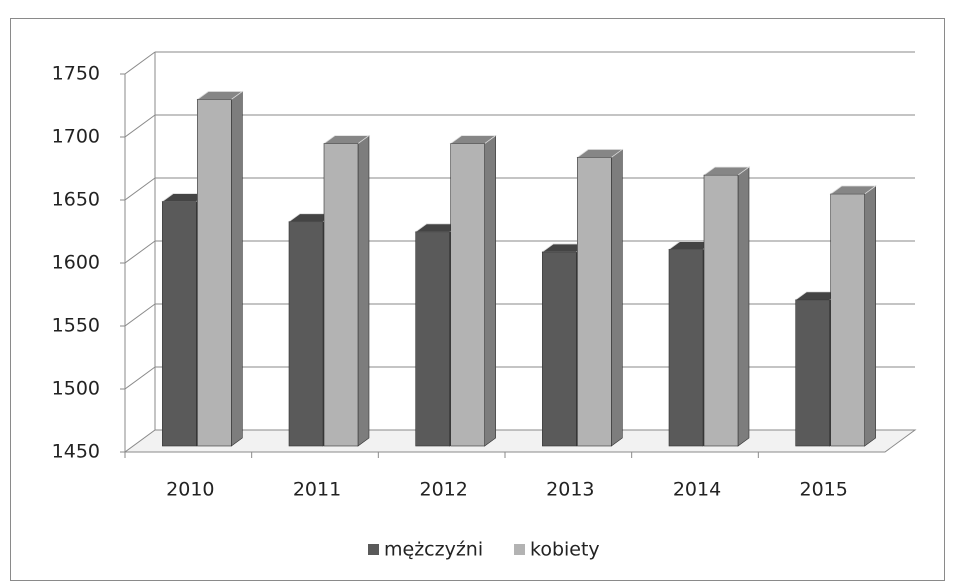 This screenshot has height=588, width=955. Describe the element at coordinates (76, 137) in the screenshot. I see `y-tick-label: 1700` at that location.